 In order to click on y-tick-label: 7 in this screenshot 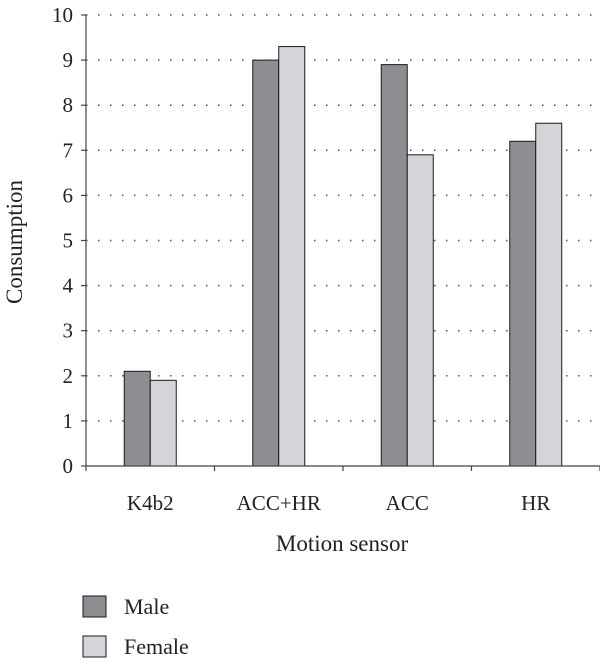, I will do `click(68, 150)`.